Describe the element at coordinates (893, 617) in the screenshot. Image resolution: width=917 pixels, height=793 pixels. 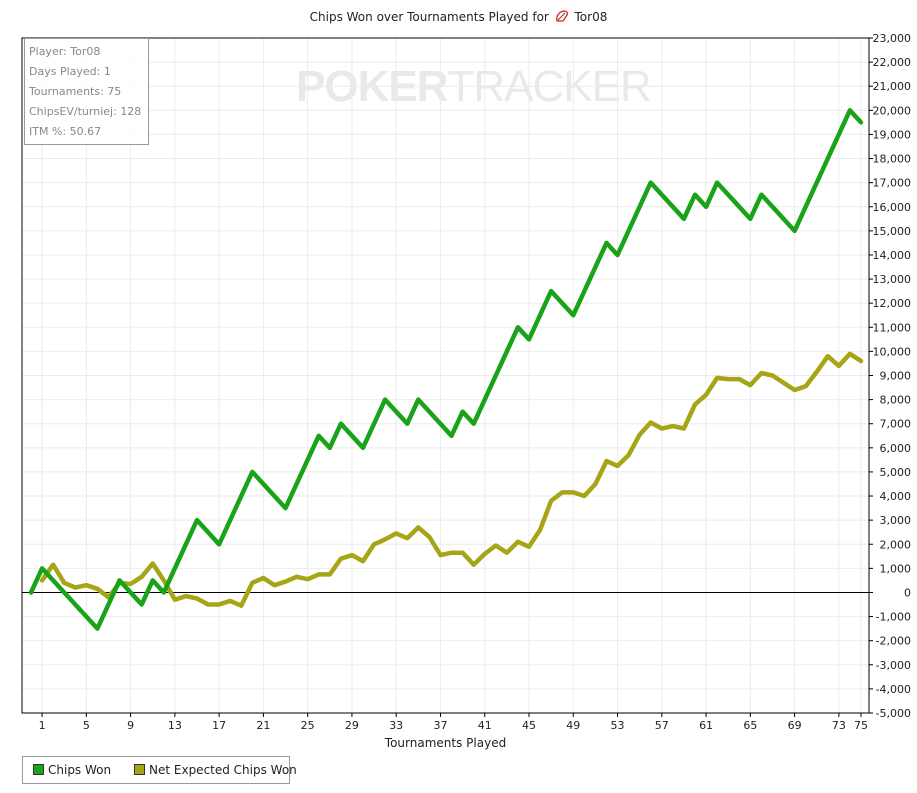
I see `y-tick-label: -1,000` at that location.